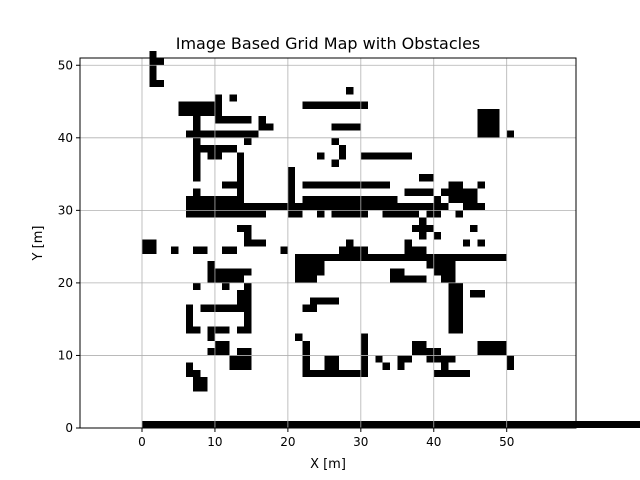 This screenshot has height=480, width=640. I want to click on x-tick-label: 50, so click(506, 442).